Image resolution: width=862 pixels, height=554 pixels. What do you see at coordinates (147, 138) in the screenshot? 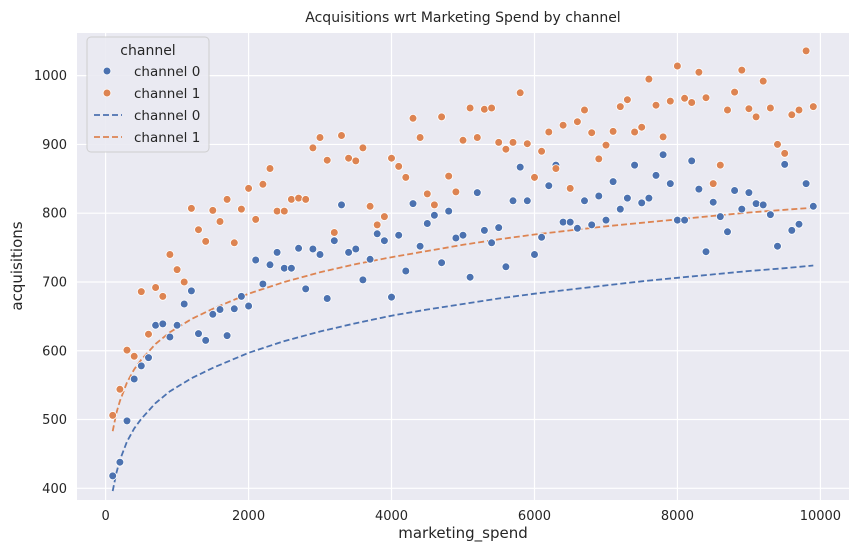
I see `legend-item: channel 1` at bounding box center [147, 138].